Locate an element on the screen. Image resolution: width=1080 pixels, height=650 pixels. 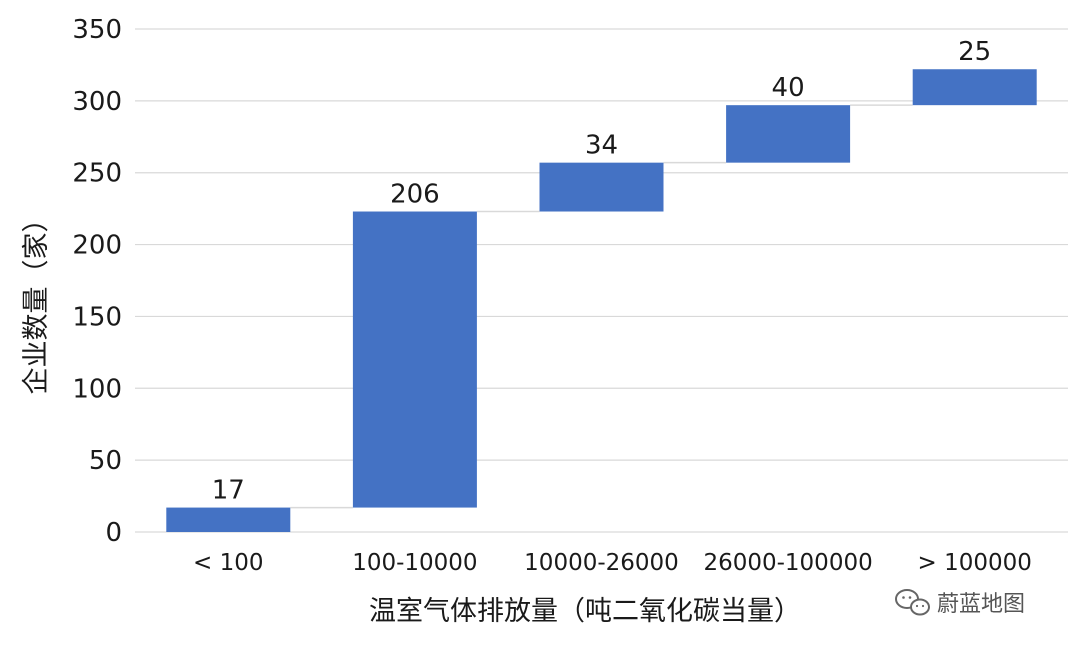
watermark: 蔚蓝地图 is located at coordinates (960, 603).